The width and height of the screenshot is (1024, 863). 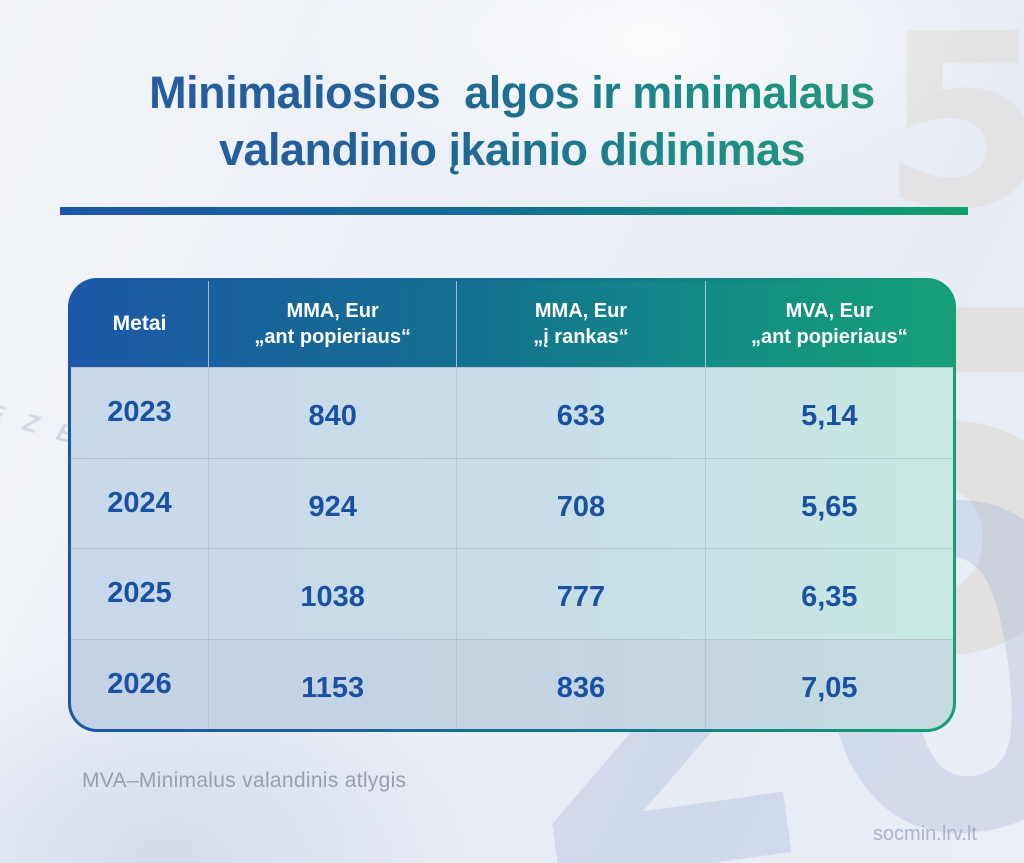 I want to click on footnote: MVA–Minimalus valandinis atlygis, so click(x=244, y=780).